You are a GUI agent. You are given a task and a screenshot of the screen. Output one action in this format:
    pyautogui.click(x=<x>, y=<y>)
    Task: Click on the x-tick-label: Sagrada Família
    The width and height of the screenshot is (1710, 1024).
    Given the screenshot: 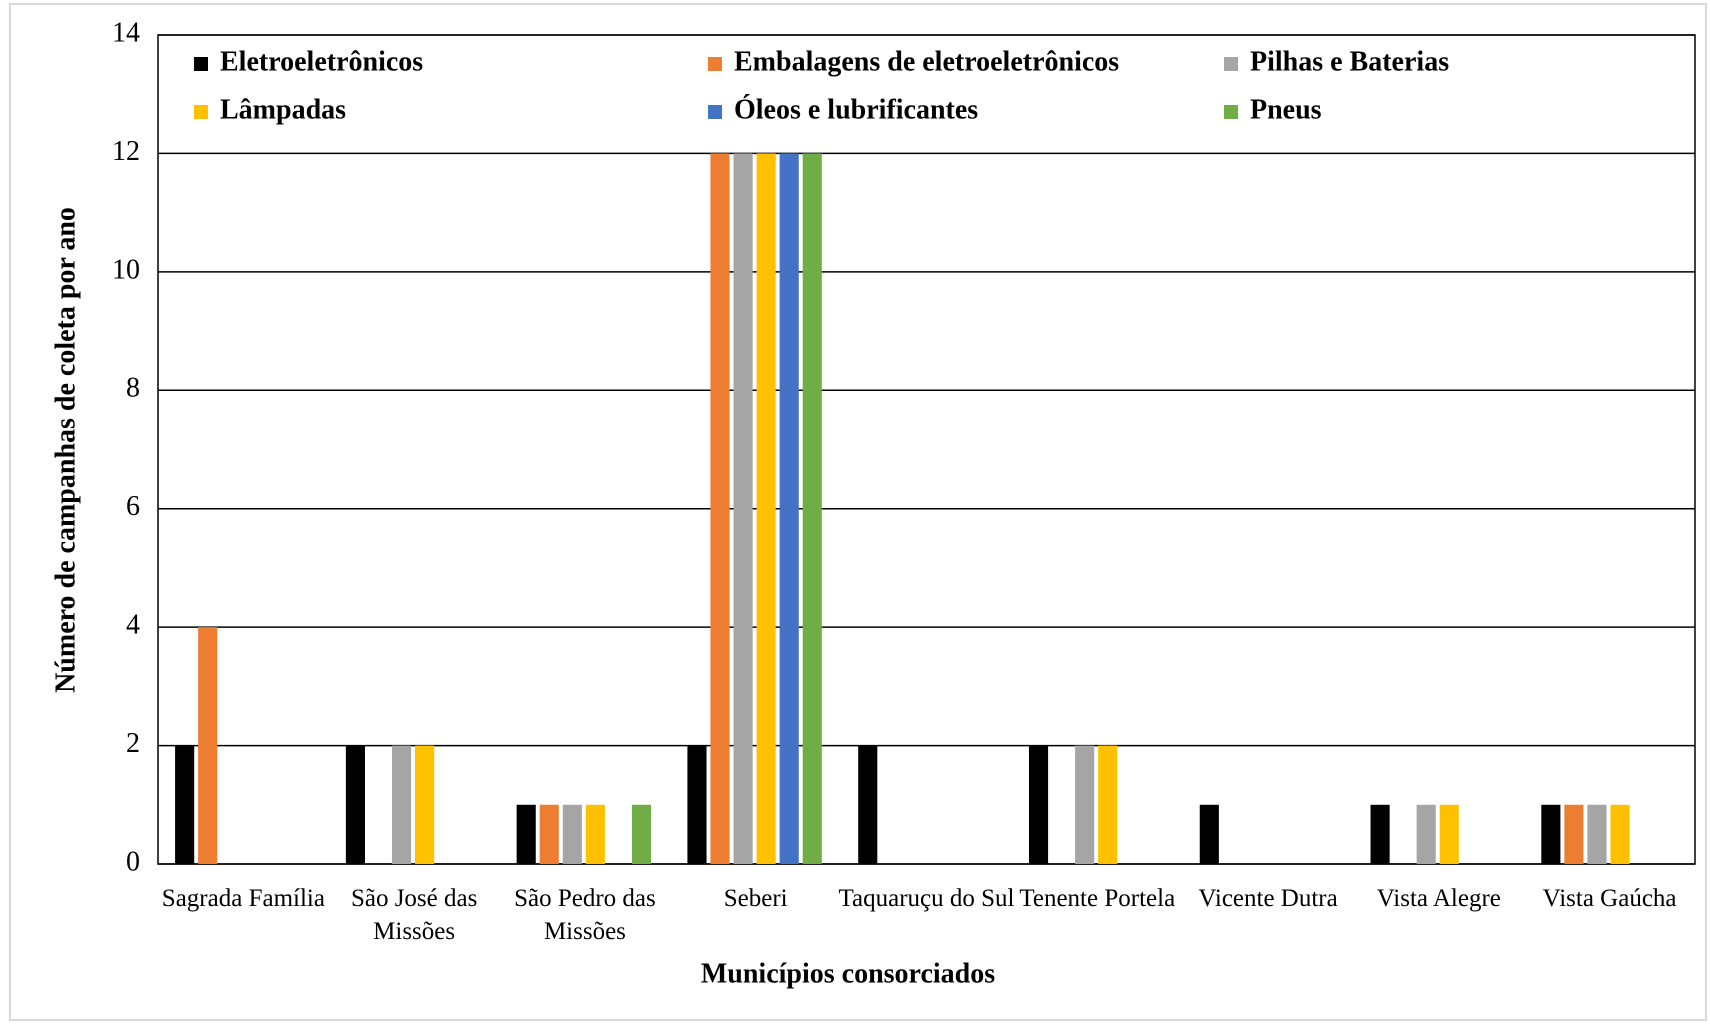 What is the action you would take?
    pyautogui.click(x=243, y=898)
    